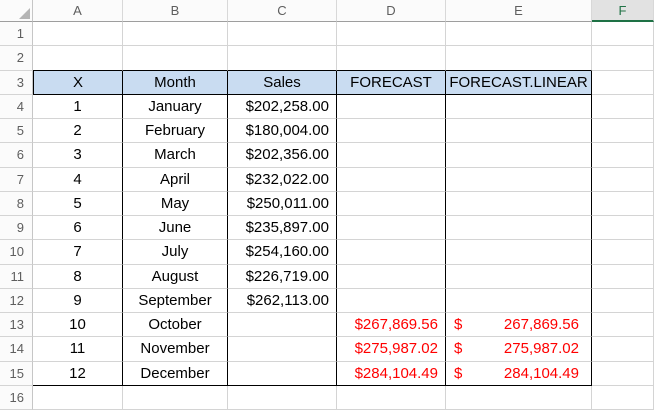 This screenshot has width=654, height=410. Describe the element at coordinates (78, 373) in the screenshot. I see `cell-A15: 12` at that location.